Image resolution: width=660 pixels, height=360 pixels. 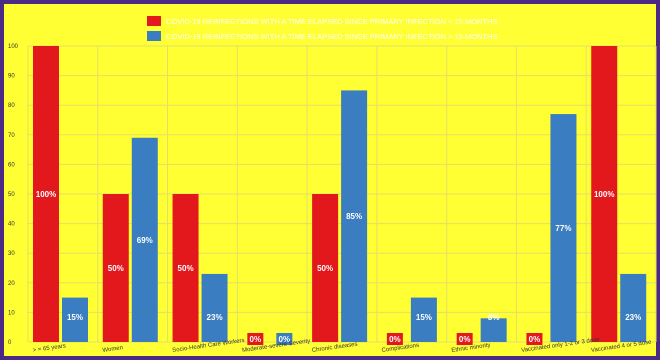 What do you see at coordinates (11, 106) in the screenshot?
I see `y-tick-label: 80` at bounding box center [11, 106].